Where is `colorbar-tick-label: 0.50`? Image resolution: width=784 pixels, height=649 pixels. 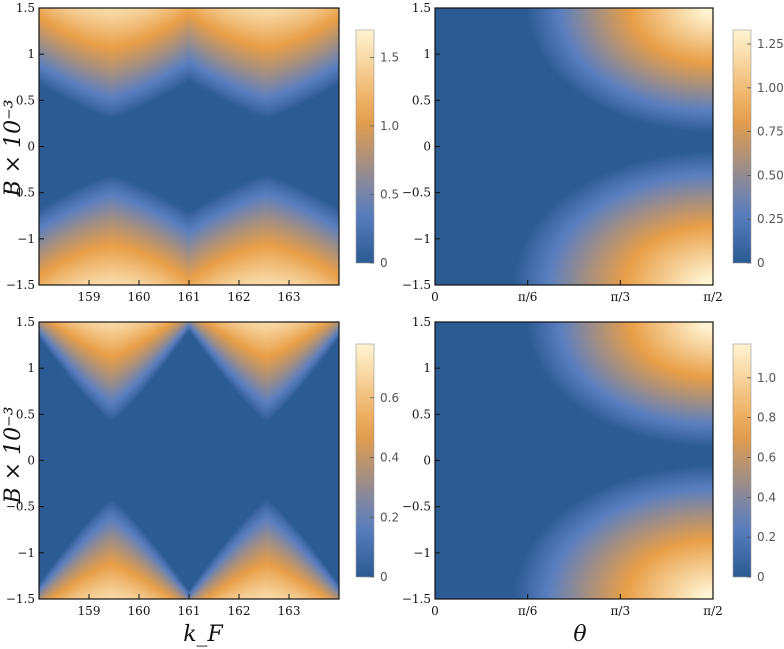
colorbar-tick-label: 0.50 is located at coordinates (770, 175).